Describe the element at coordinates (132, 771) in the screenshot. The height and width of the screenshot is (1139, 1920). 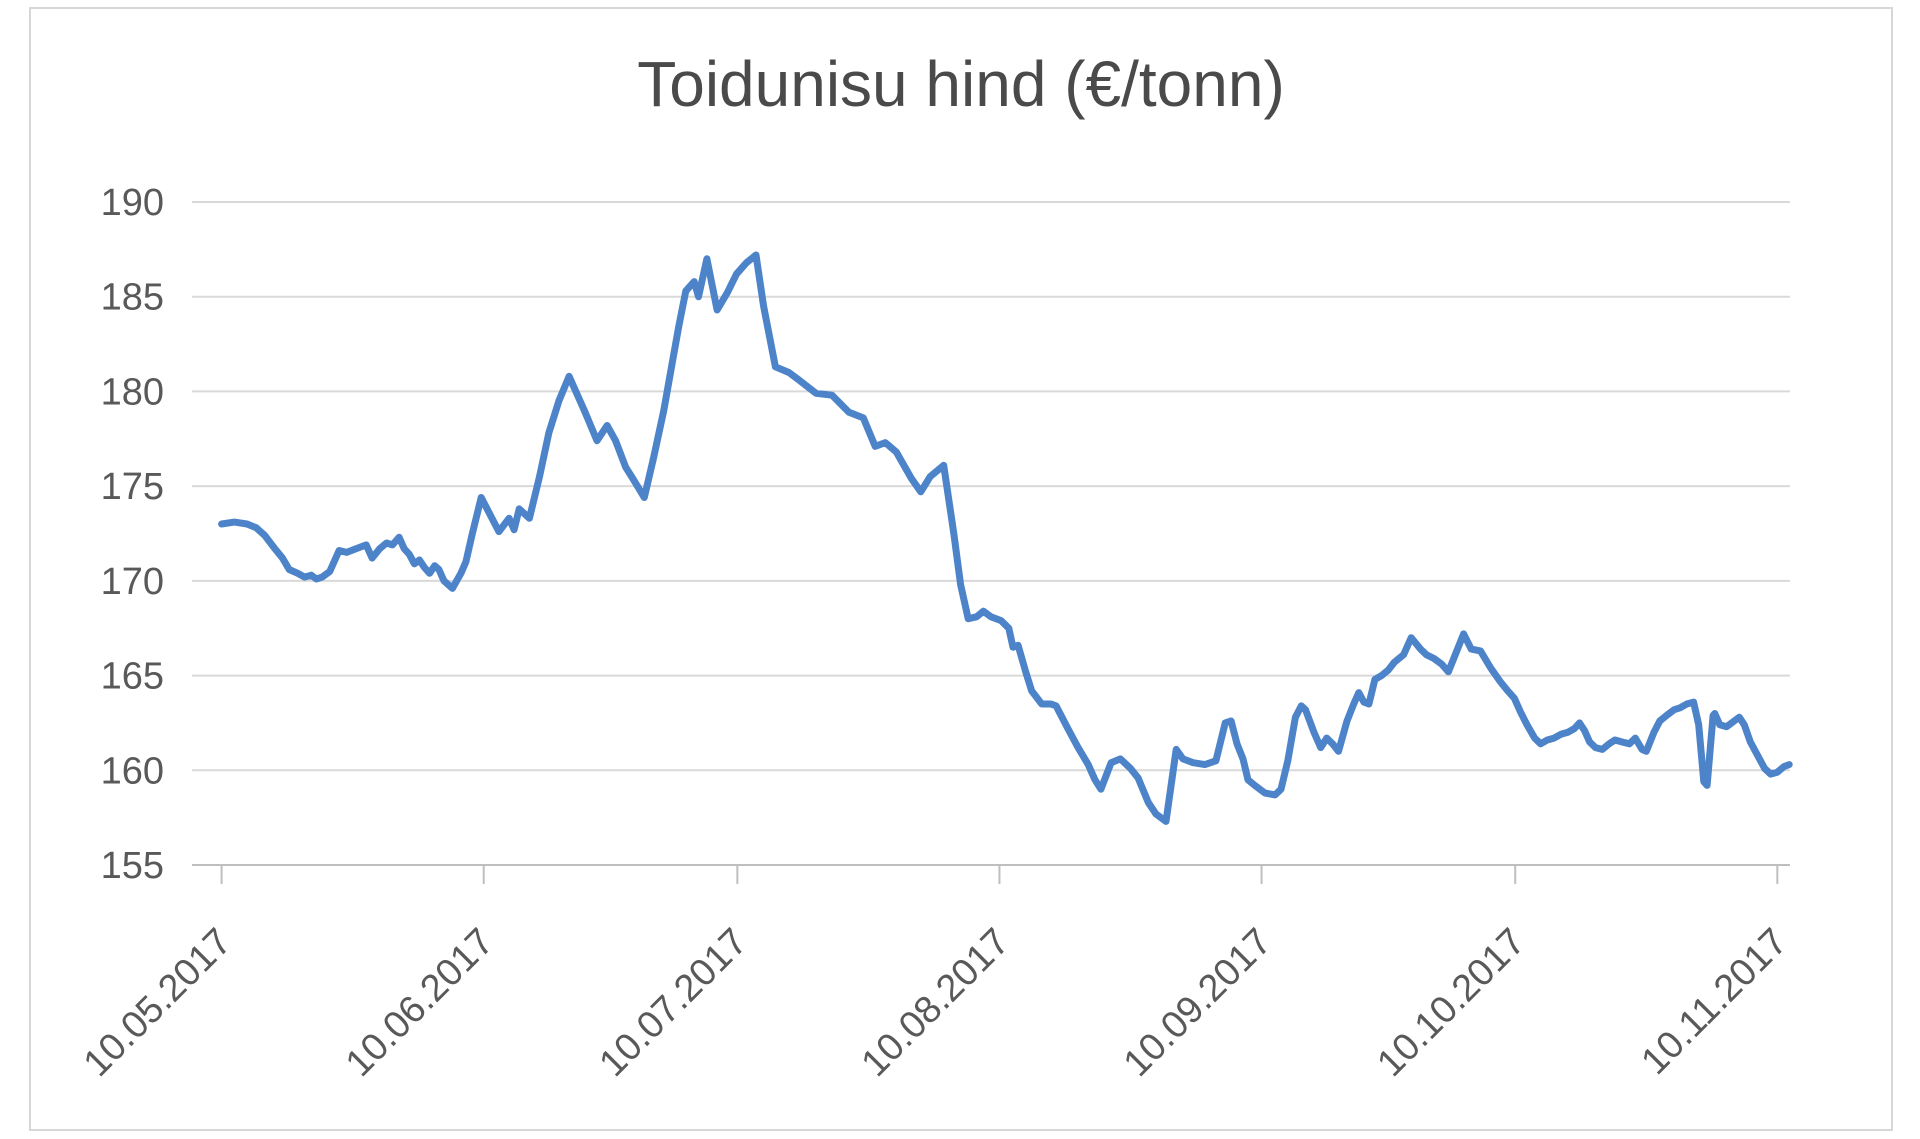
I see `y-axis-label: 160` at that location.